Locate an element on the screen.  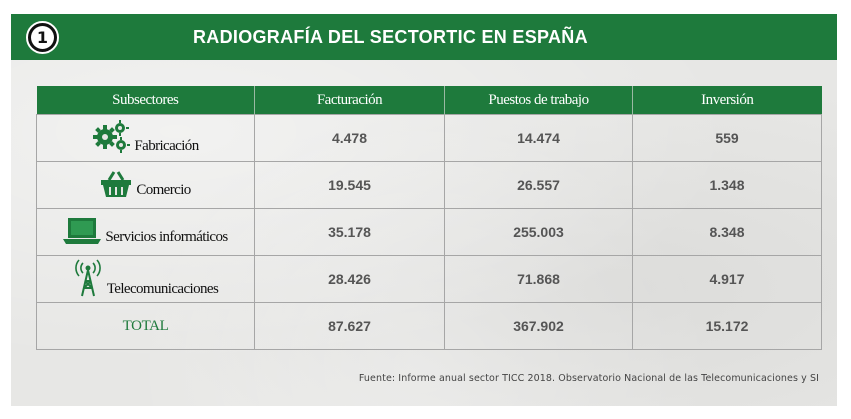
subsector-cell: Comercio is located at coordinates (145, 185).